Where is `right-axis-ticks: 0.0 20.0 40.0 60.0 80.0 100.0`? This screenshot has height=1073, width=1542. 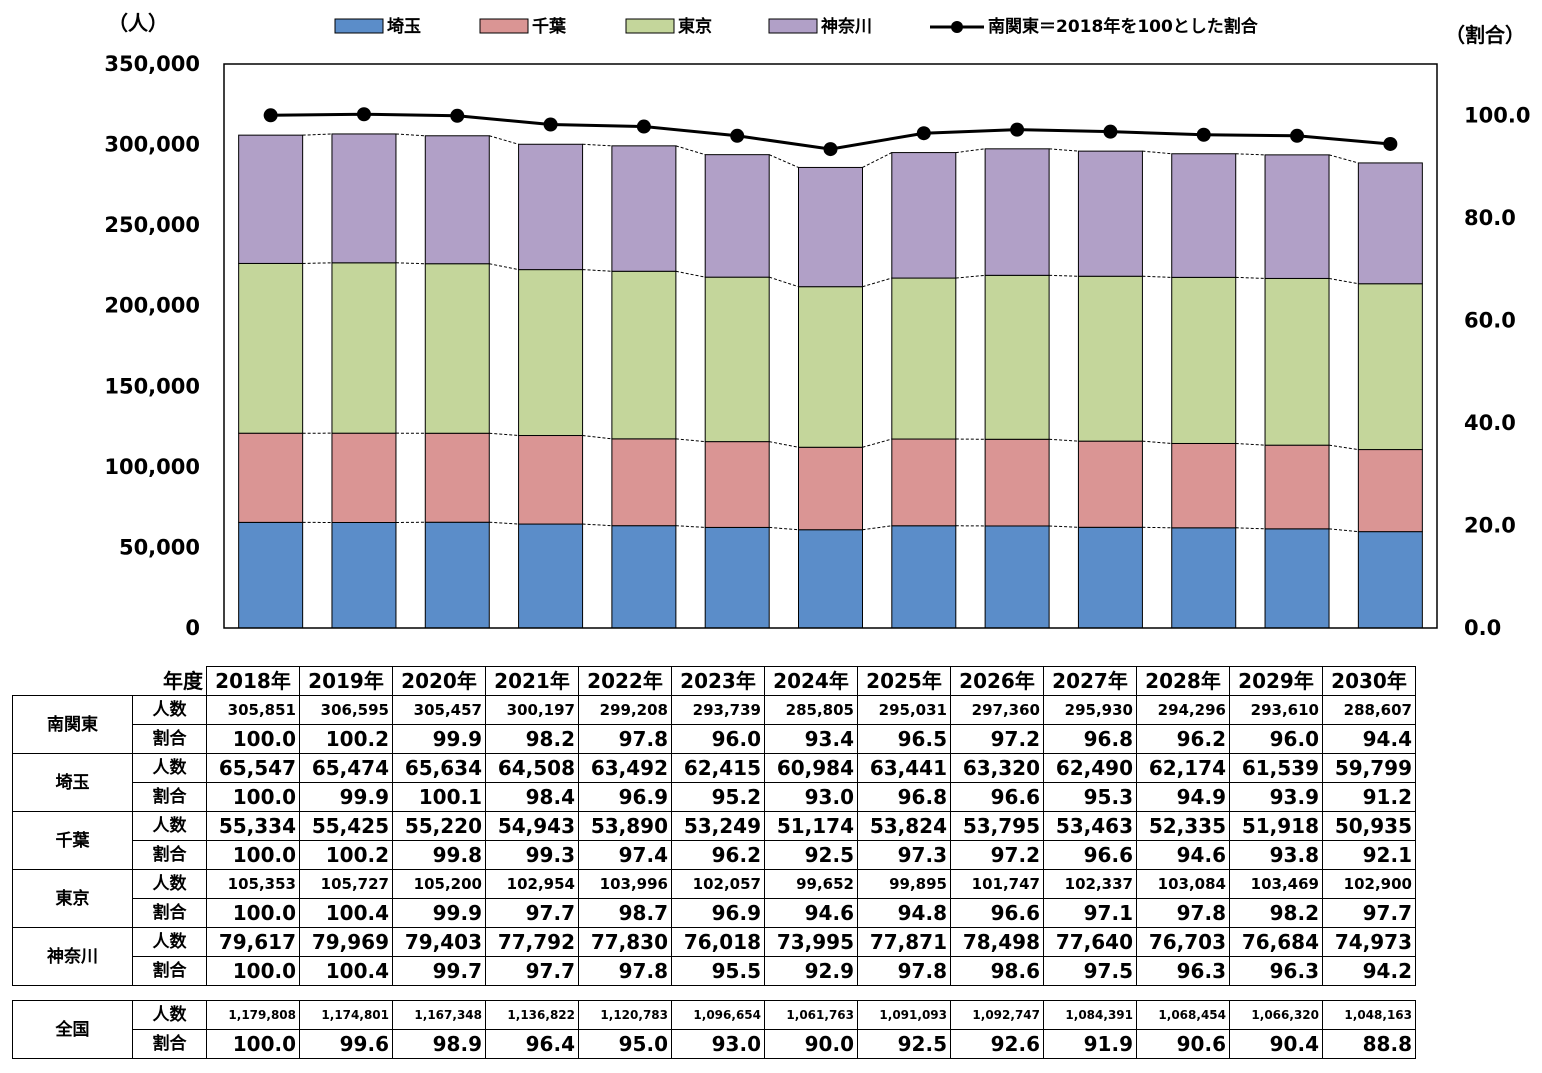 right-axis-ticks: 0.0 20.0 40.0 60.0 80.0 100.0 is located at coordinates (1497, 371).